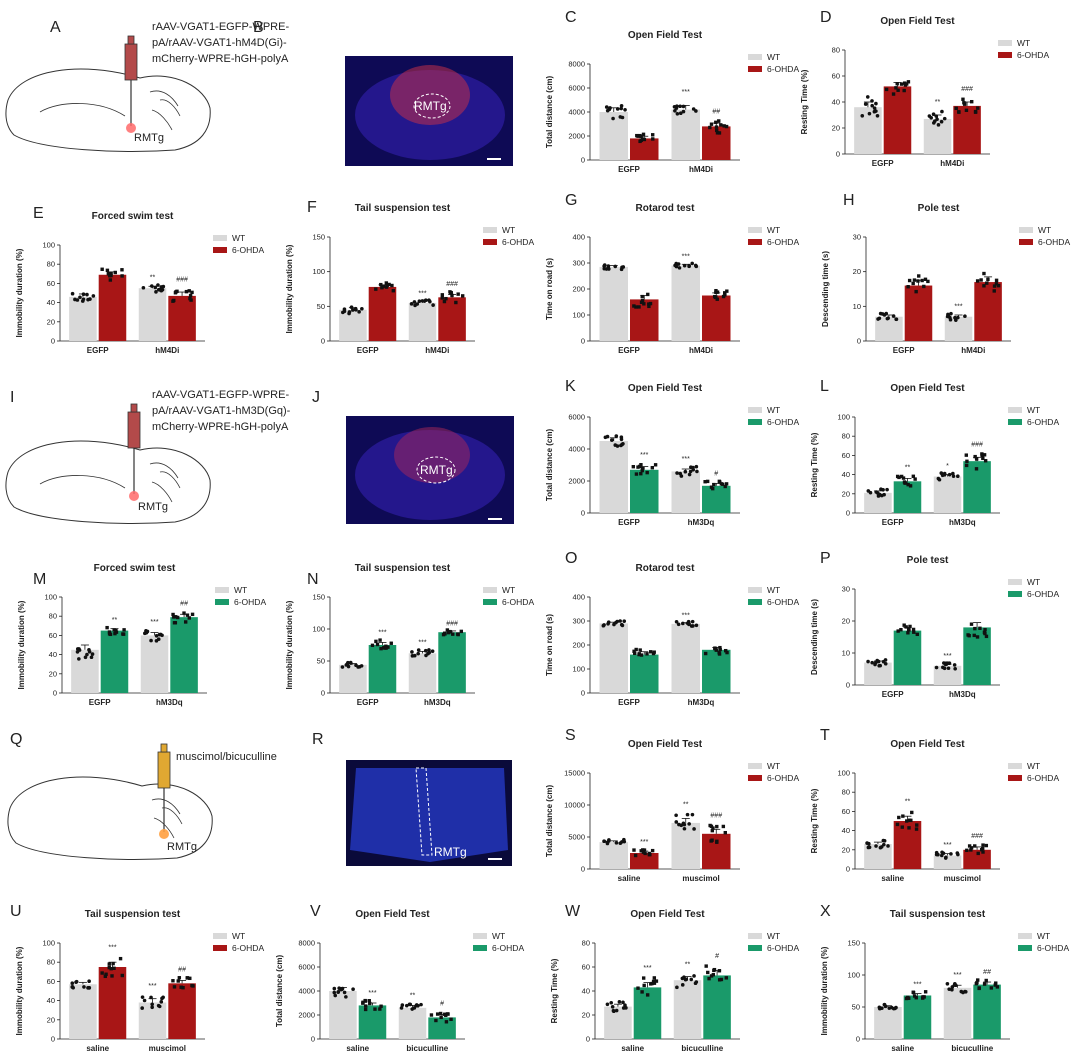 Image resolution: width=1080 pixels, height=1060 pixels. What do you see at coordinates (403, 208) in the screenshot?
I see `chart-title: Tail suspension test` at bounding box center [403, 208].